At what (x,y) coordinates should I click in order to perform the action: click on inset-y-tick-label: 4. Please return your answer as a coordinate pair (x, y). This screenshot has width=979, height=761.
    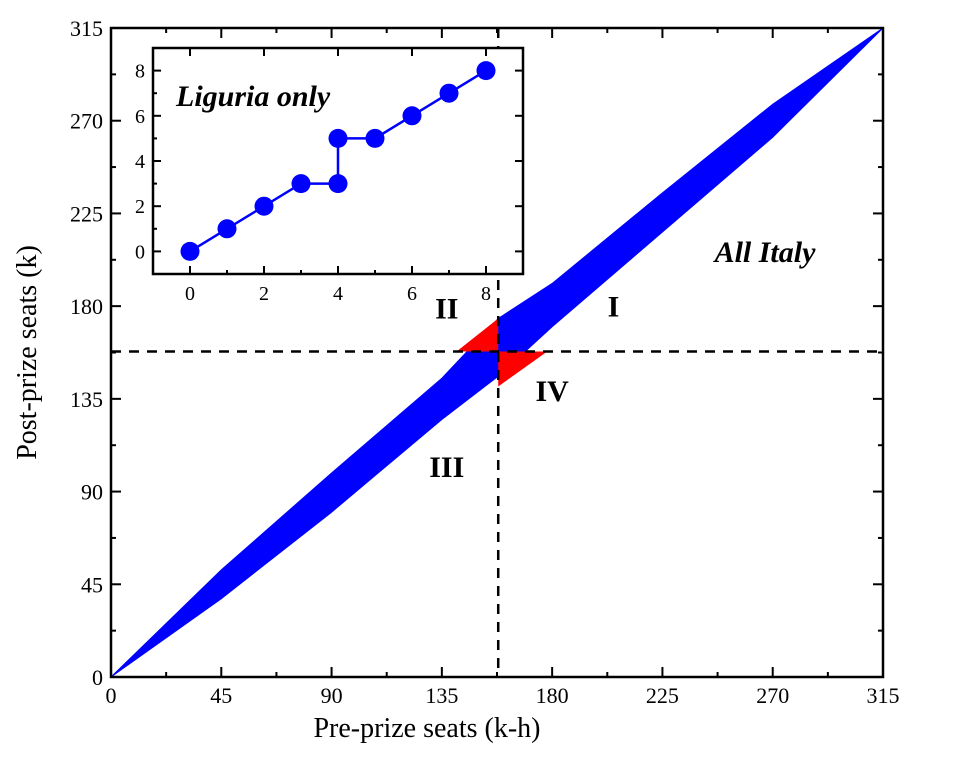
    Looking at the image, I should click on (140, 162).